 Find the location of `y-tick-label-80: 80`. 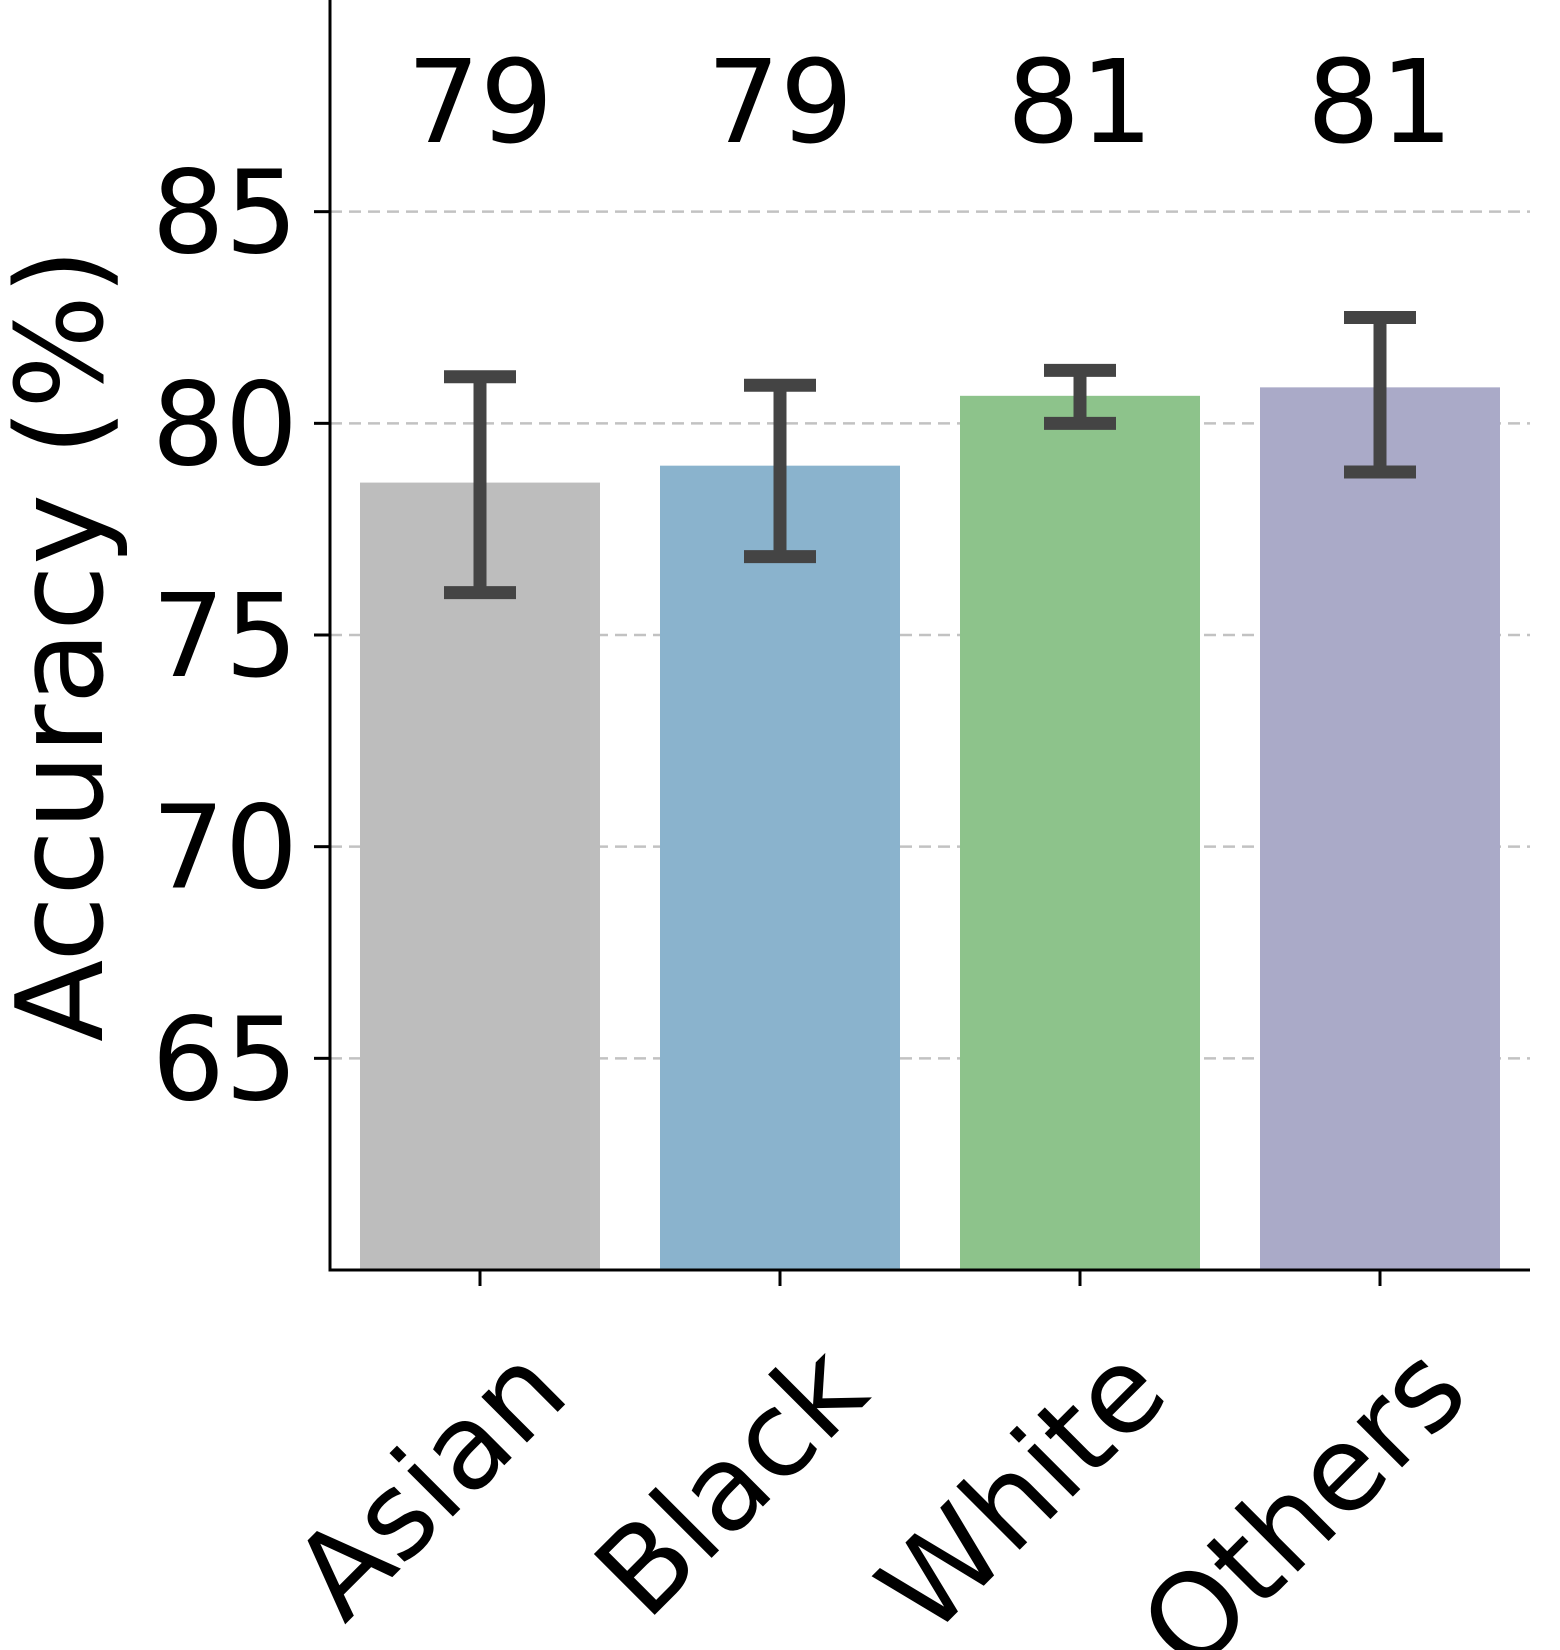

y-tick-label-80: 80 is located at coordinates (225, 425).